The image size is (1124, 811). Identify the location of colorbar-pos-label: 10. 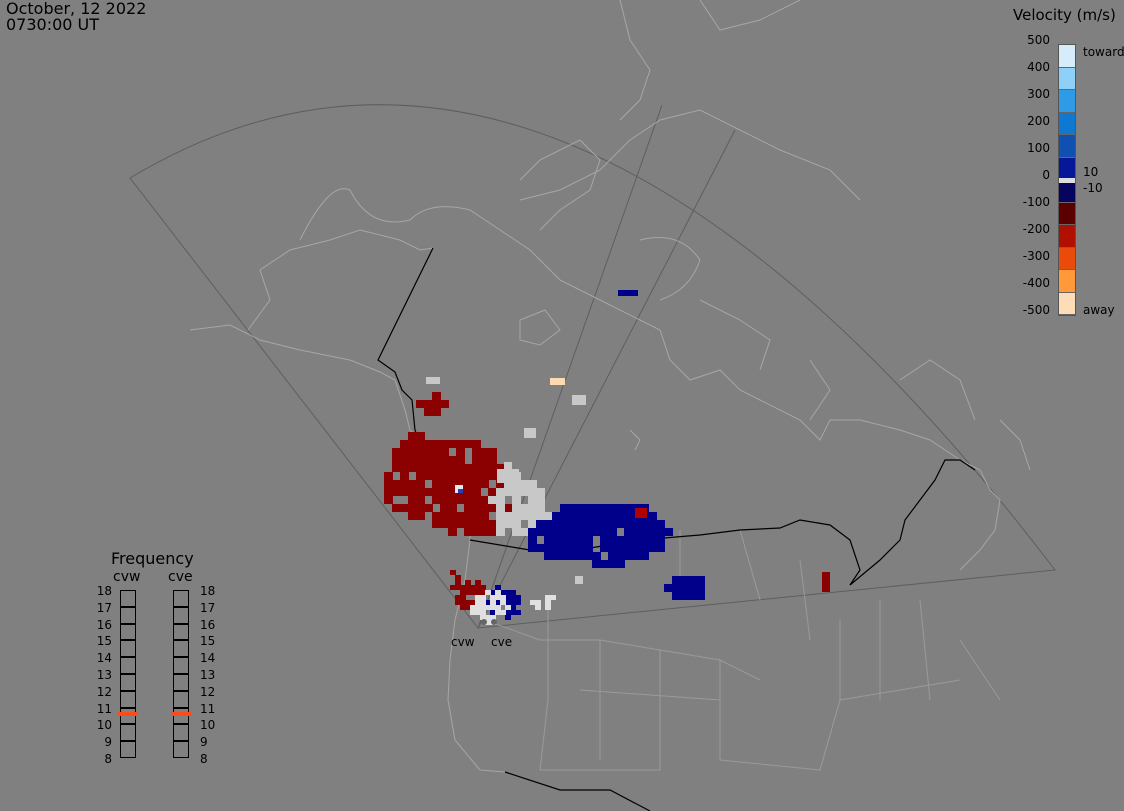
(1091, 172).